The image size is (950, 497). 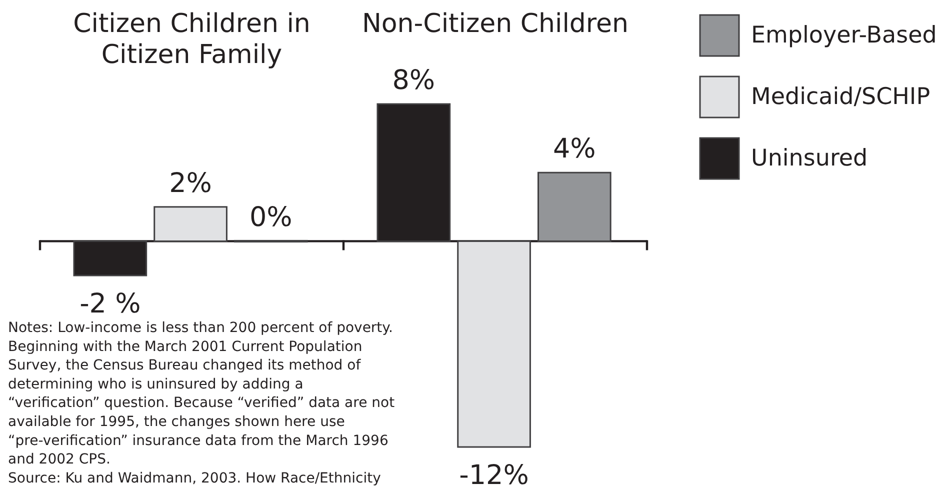 I want to click on source-note: Source: Ku and Waidmann, 2003. How Race/Ethnicity, so click(x=194, y=478).